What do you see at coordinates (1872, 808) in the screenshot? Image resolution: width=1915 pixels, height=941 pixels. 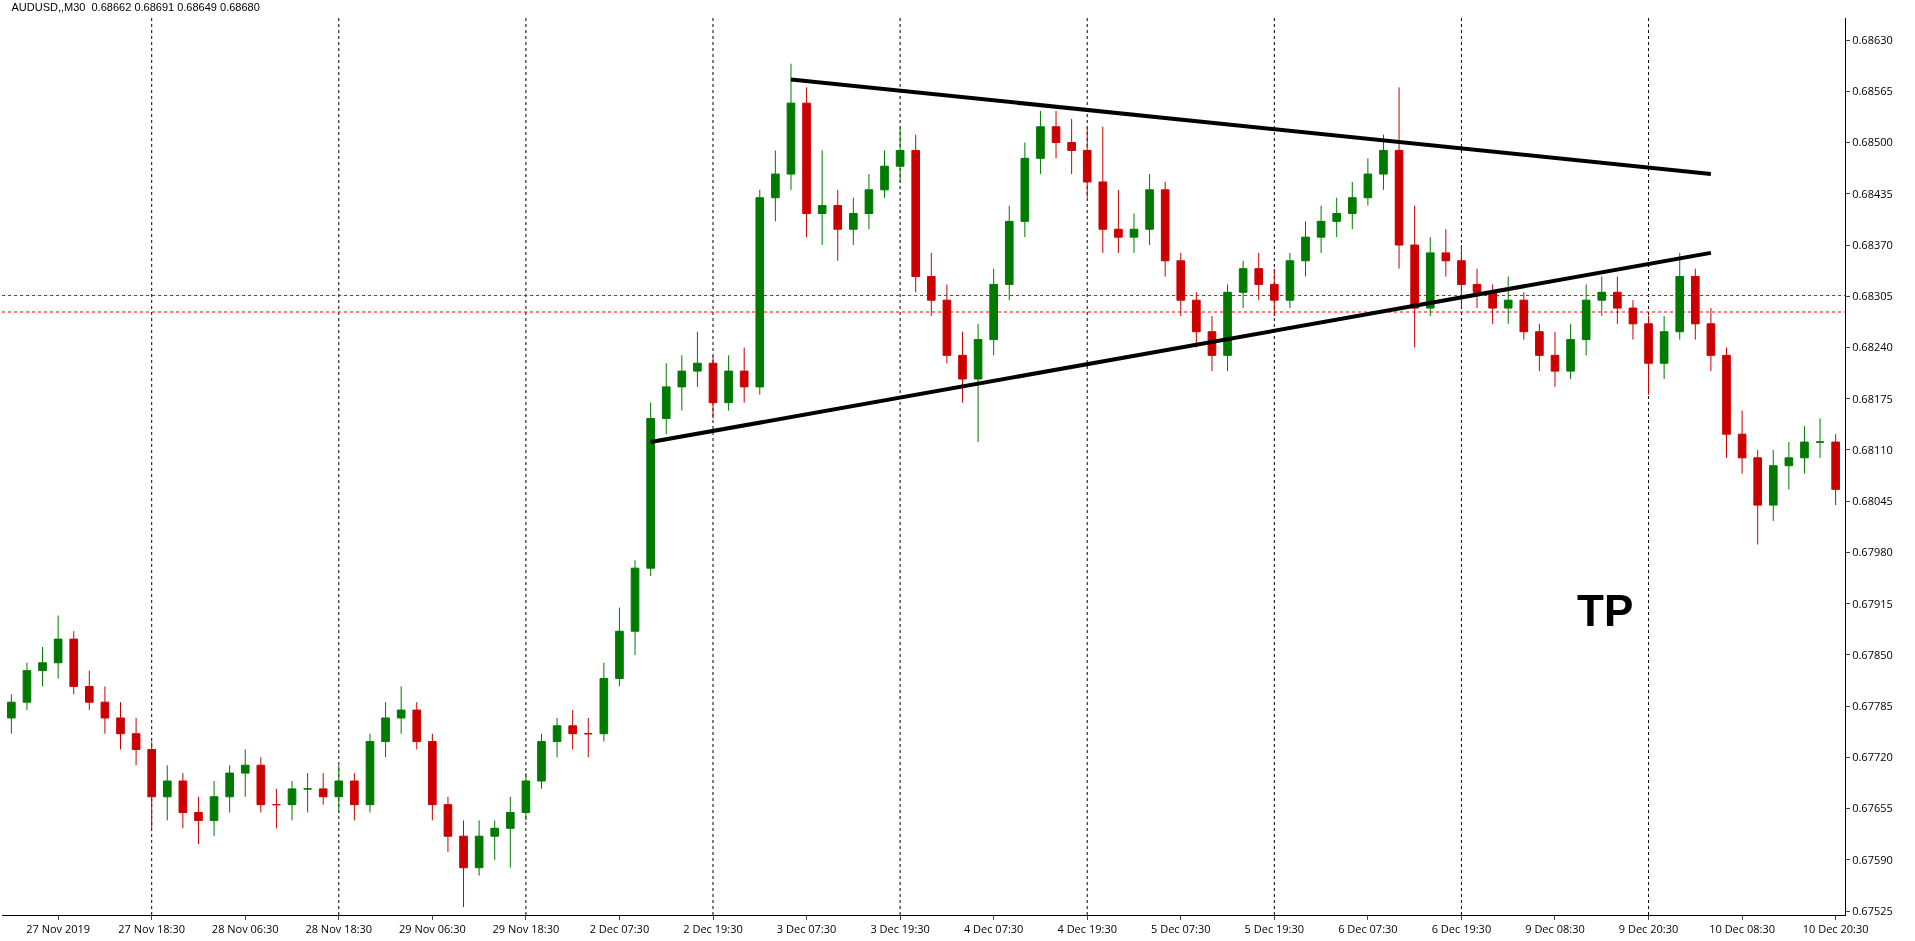 I see `y-tick-label: 0.67655` at bounding box center [1872, 808].